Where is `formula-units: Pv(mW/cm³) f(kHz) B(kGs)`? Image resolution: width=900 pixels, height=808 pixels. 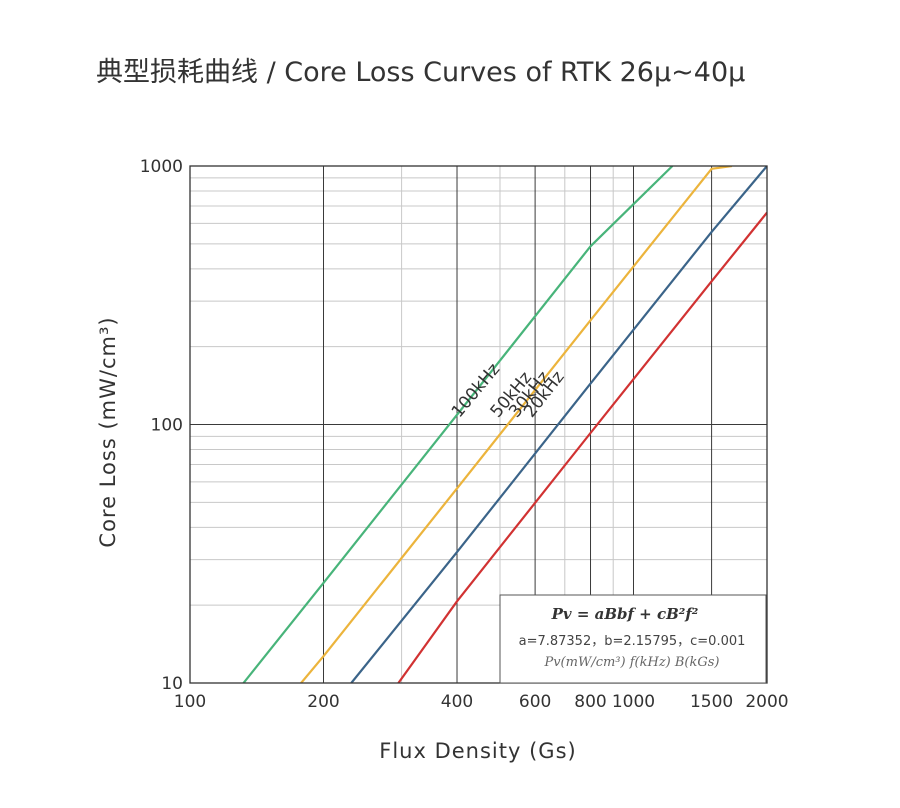 formula-units: Pv(mW/cm³) f(kHz) B(kGs) is located at coordinates (631, 662).